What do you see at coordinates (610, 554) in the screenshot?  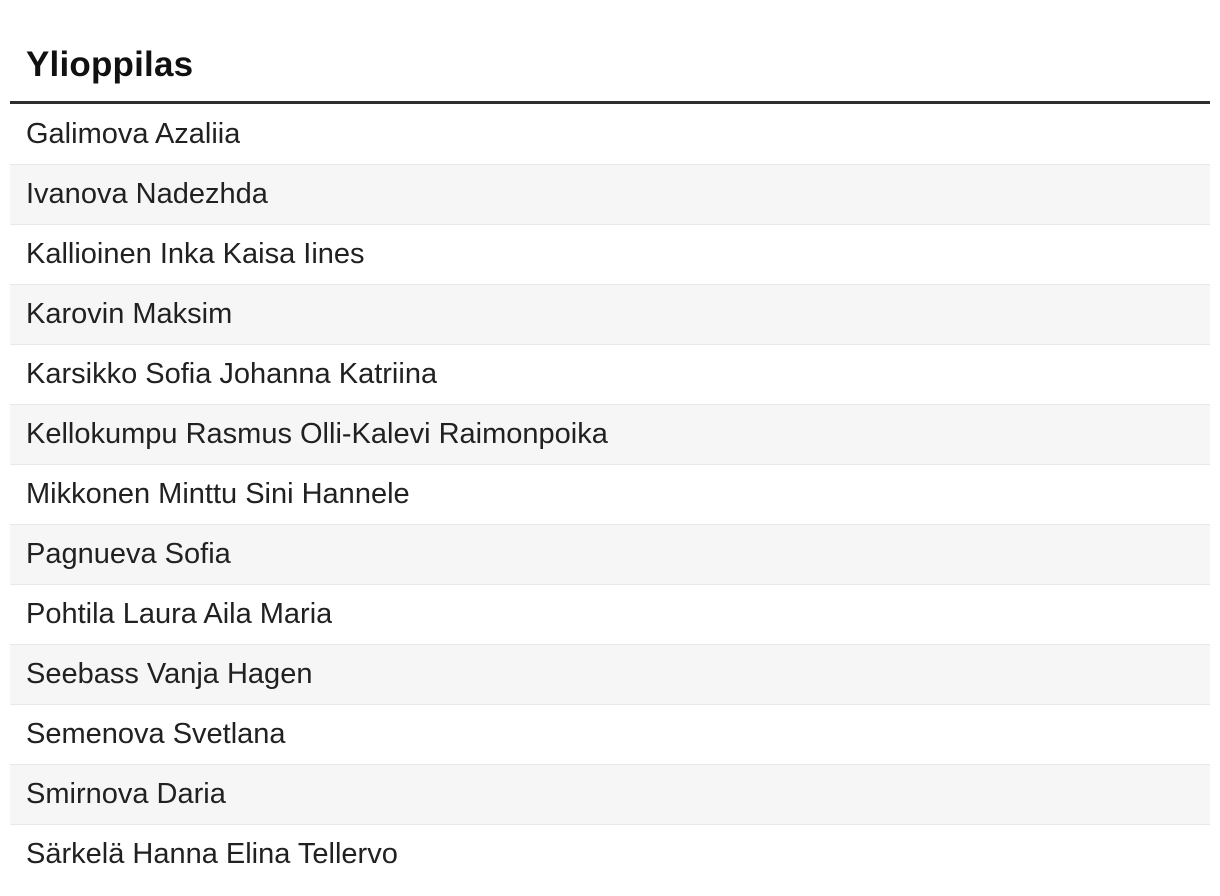 I see `table-row: Pagnueva Sofia` at bounding box center [610, 554].